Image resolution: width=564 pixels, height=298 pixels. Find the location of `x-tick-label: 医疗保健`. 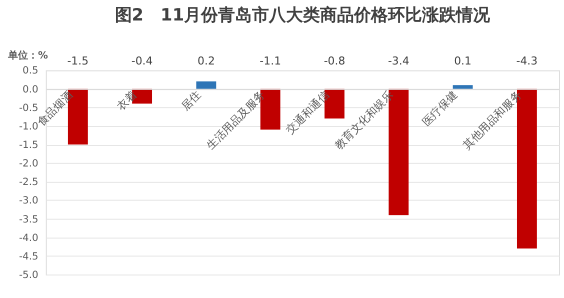

x-tick-label: 医疗保健 is located at coordinates (440, 108).